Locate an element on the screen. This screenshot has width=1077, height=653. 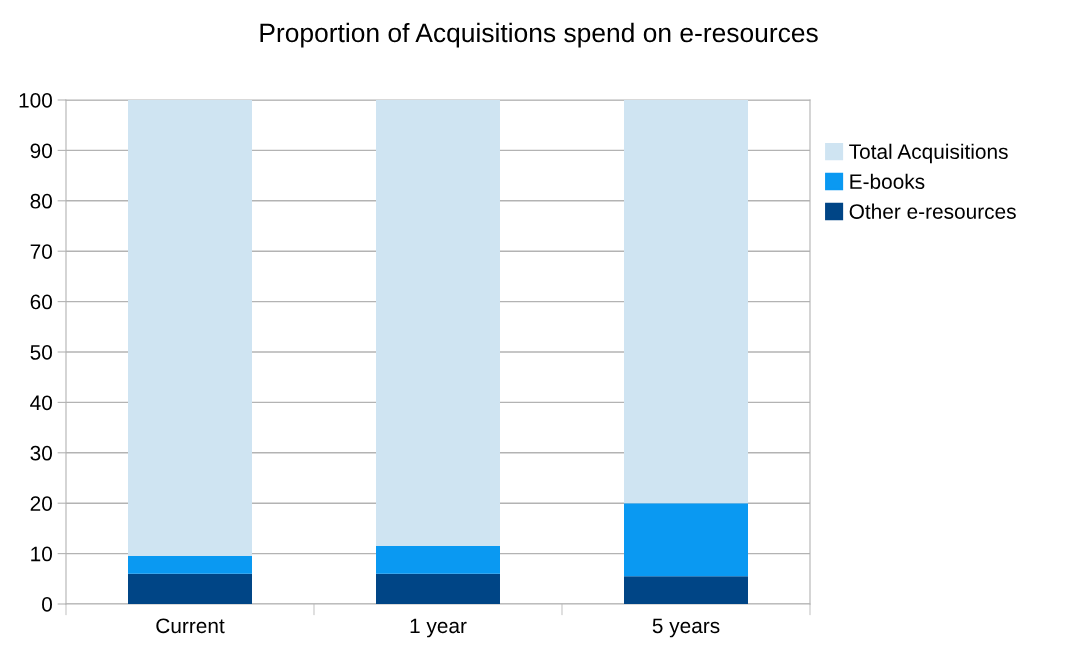
x-tick-label: 5 years is located at coordinates (686, 628).